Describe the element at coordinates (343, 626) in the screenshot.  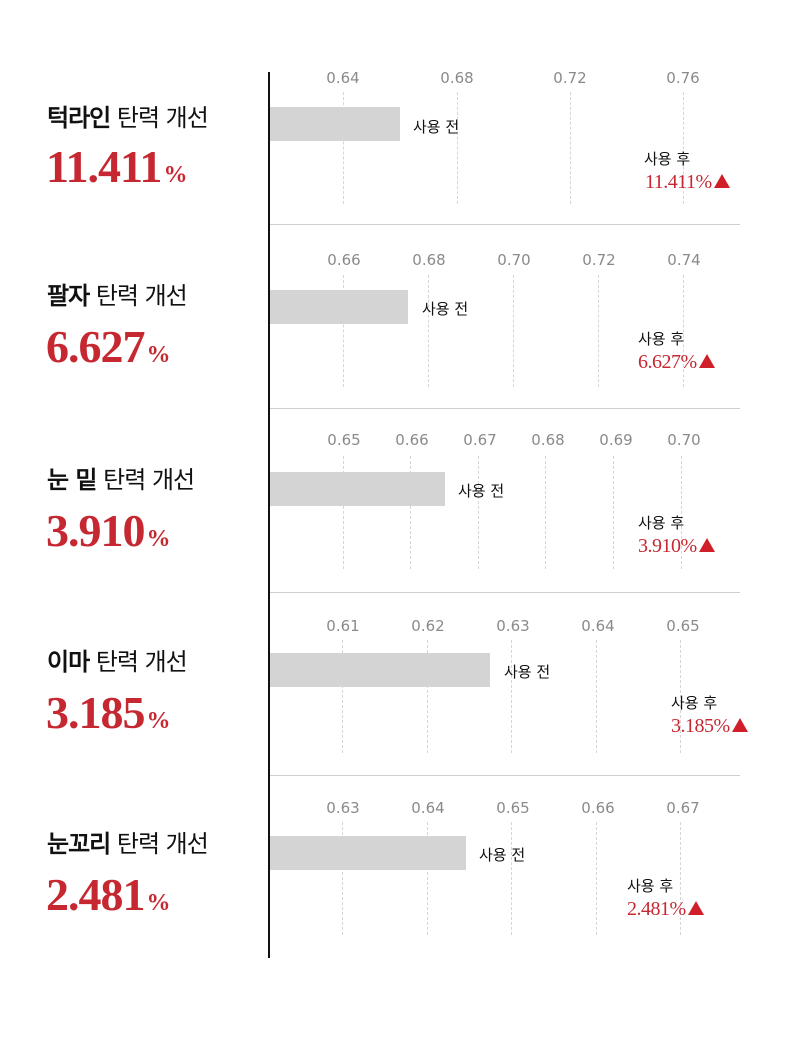
I see `tick-label: 0.61` at that location.